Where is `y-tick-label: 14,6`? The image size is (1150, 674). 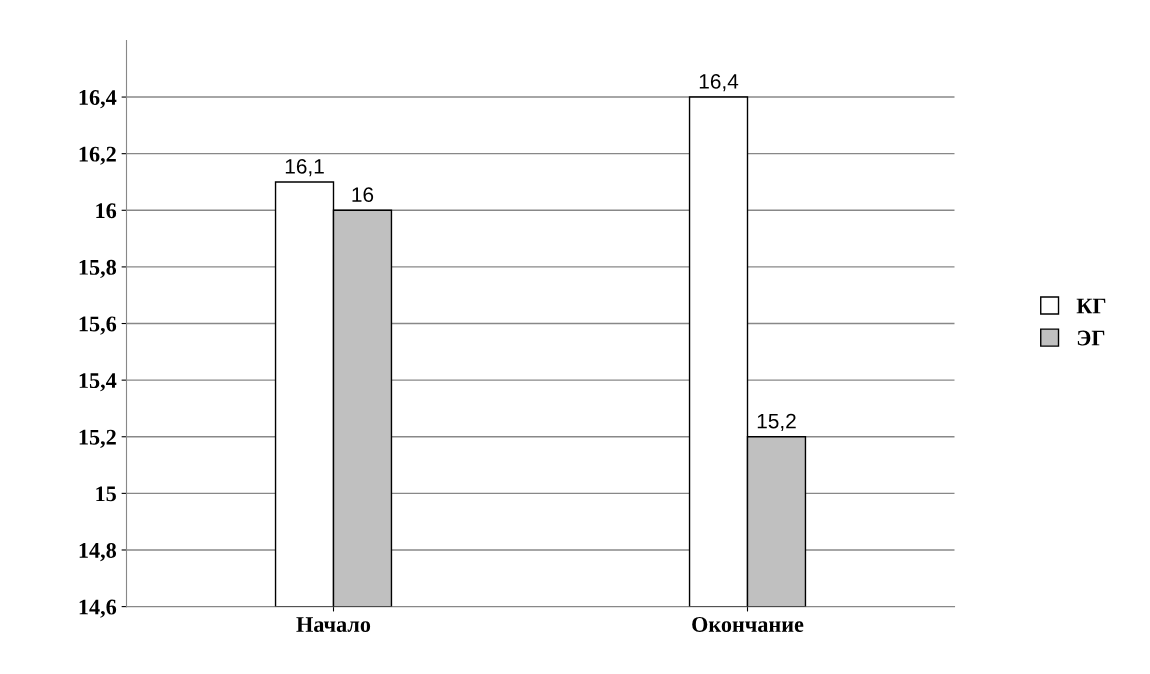
y-tick-label: 14,6 is located at coordinates (98, 608).